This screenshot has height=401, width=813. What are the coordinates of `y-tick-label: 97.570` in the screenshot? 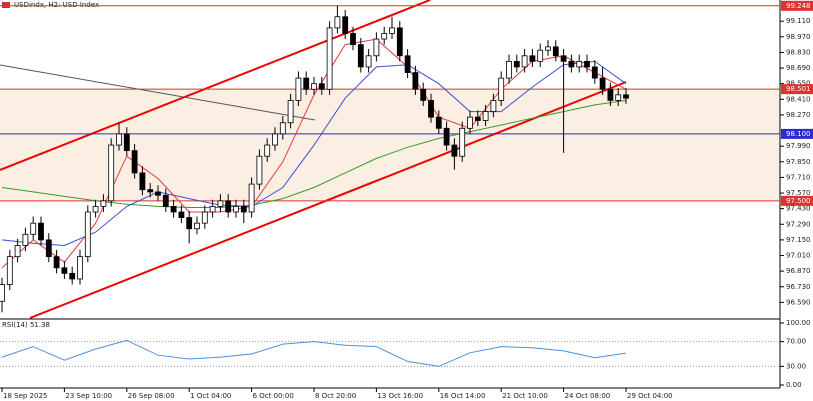 It's located at (798, 193).